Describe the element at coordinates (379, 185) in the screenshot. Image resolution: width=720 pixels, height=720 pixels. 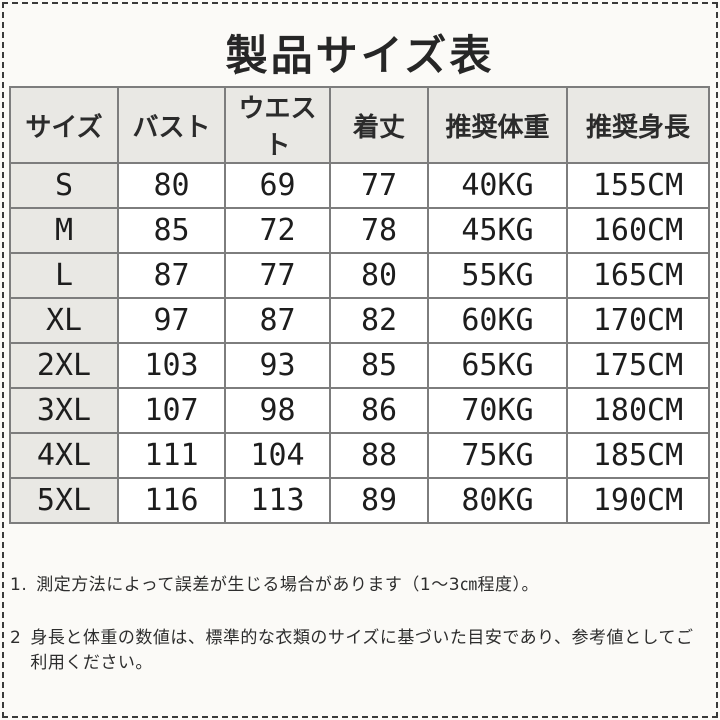
I see `length-value: 77` at that location.